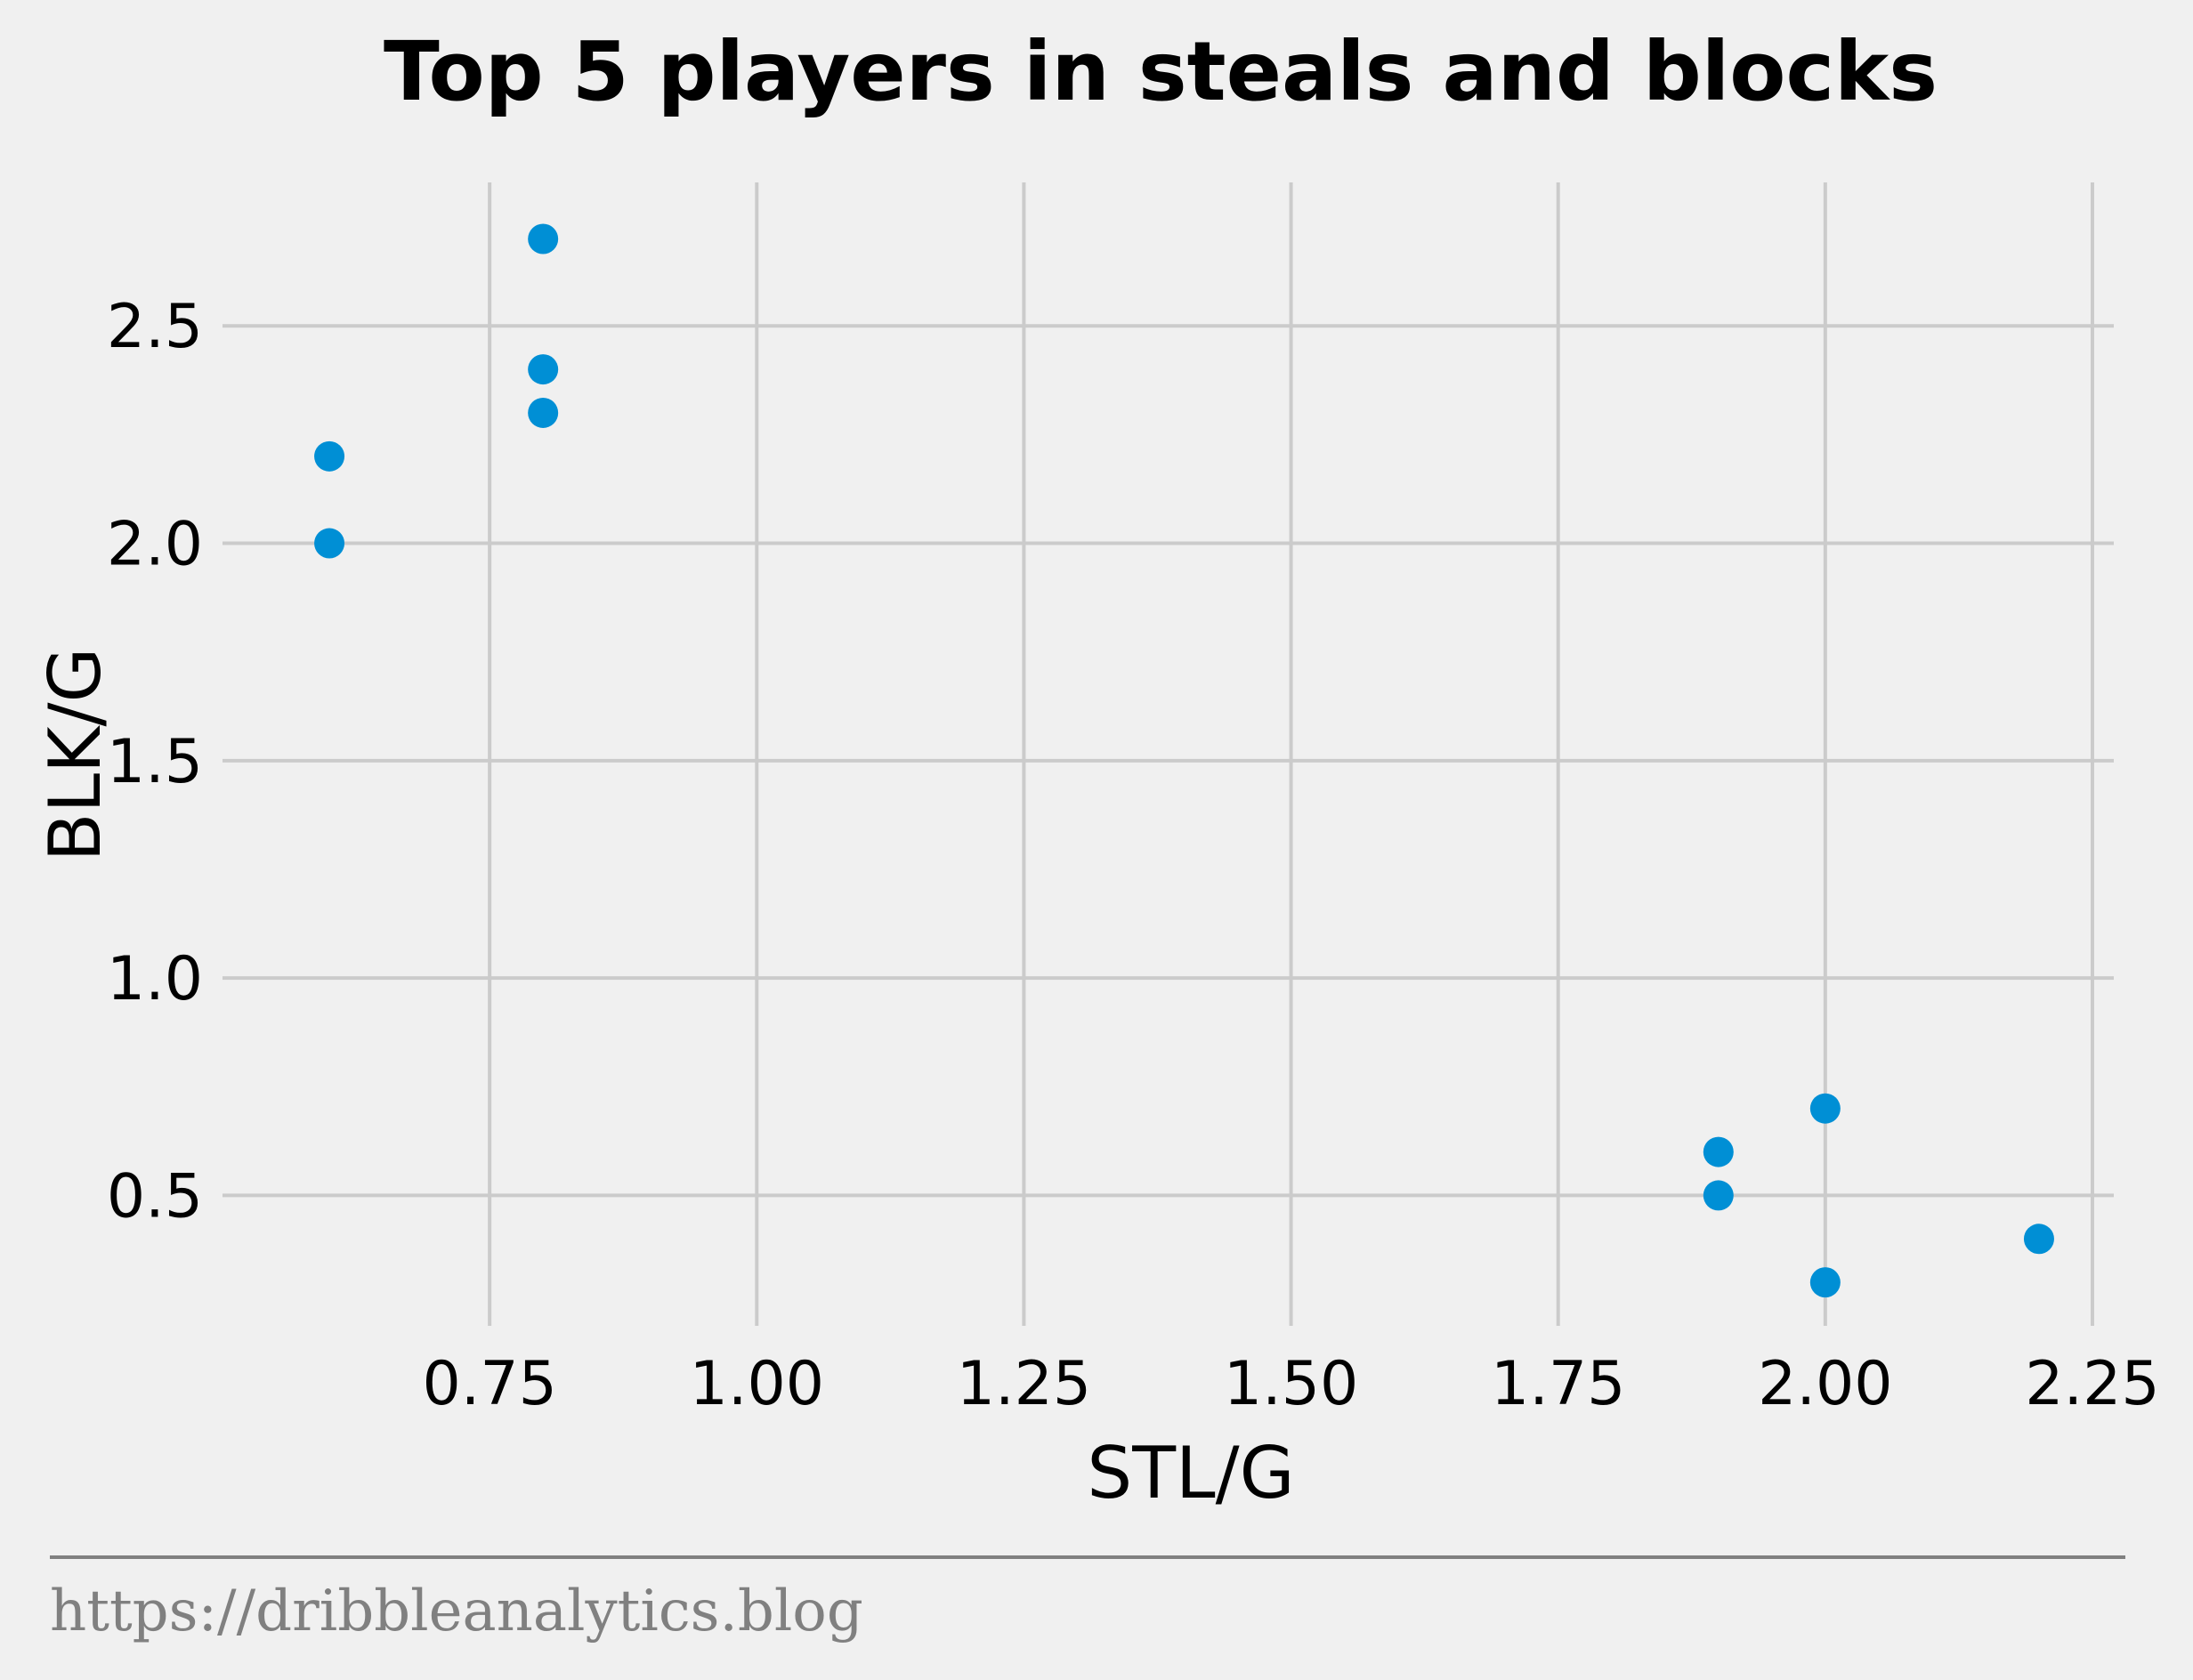 The width and height of the screenshot is (2193, 1680). Describe the element at coordinates (2092, 1384) in the screenshot. I see `x-tick-label: 2.25` at that location.